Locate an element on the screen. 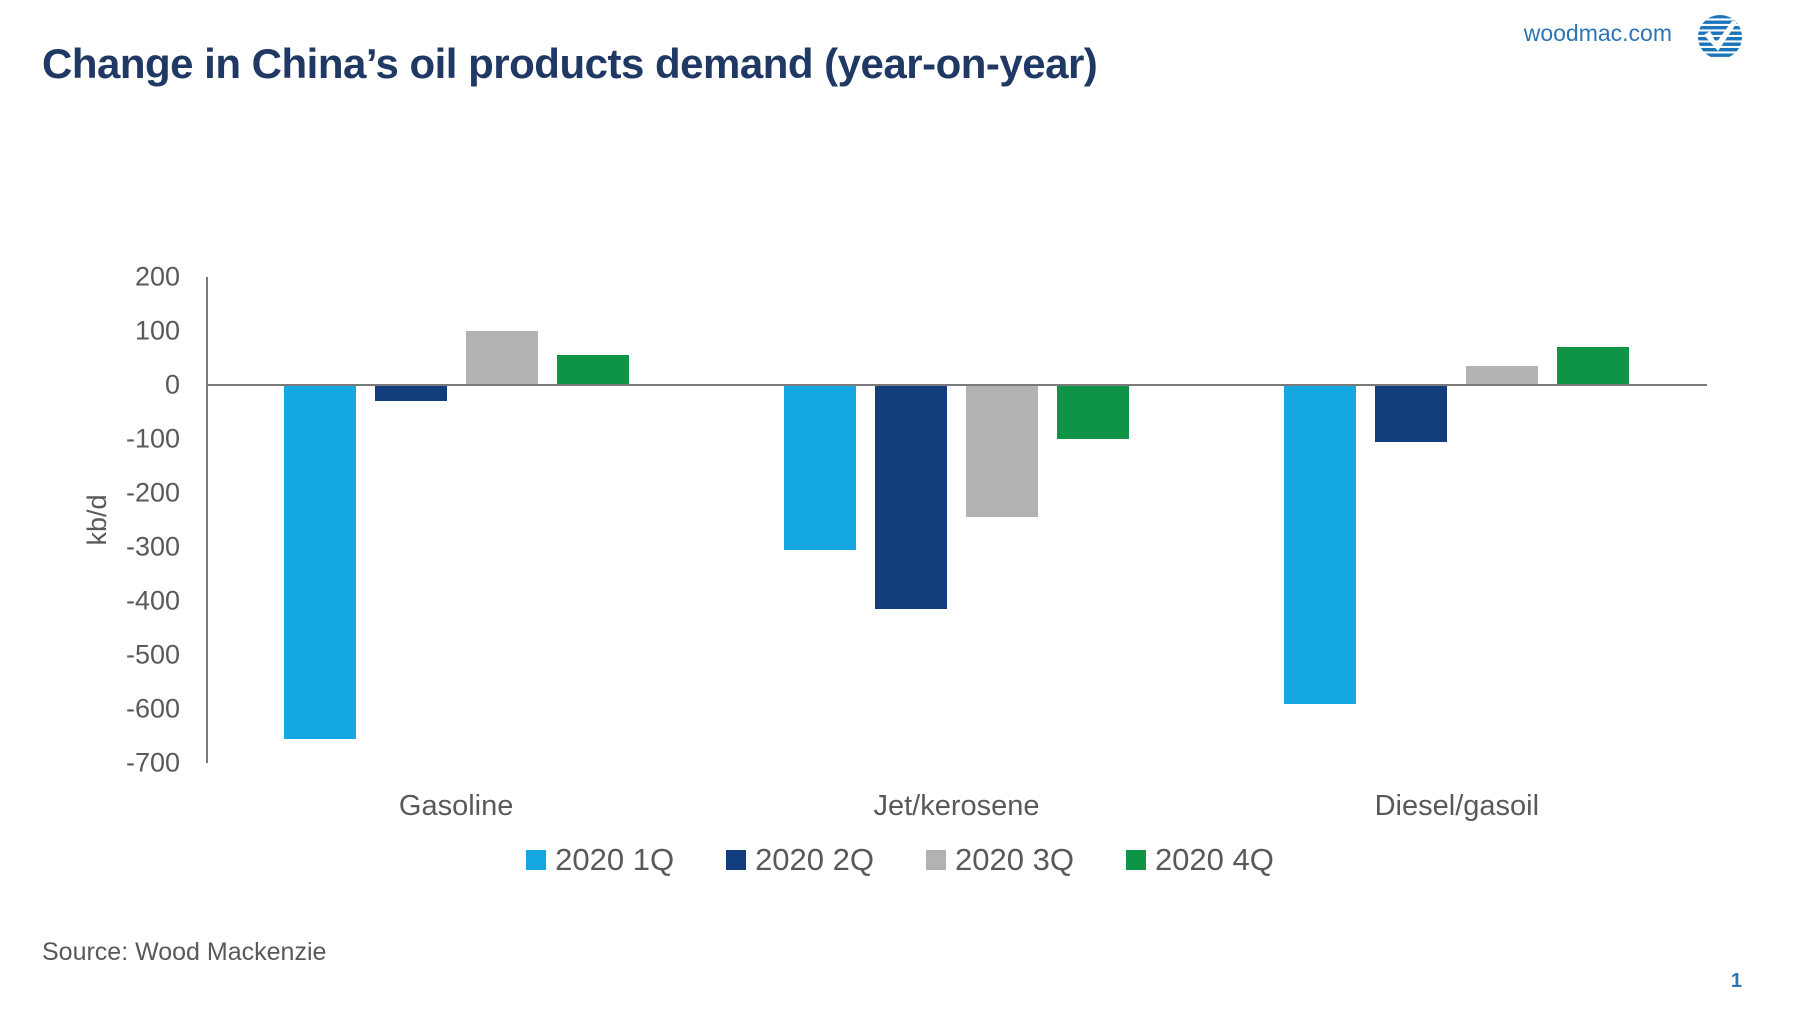 The image size is (1800, 1012). y-tick-label: 100 is located at coordinates (157, 330).